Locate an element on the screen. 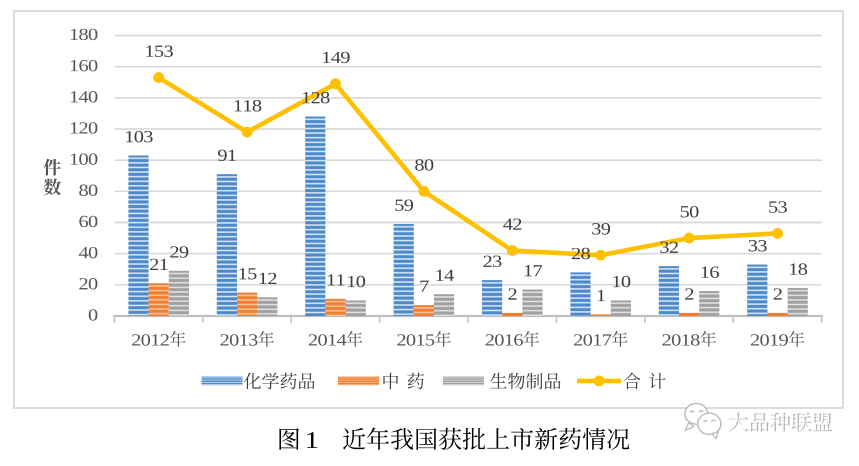  legend-swatch is located at coordinates (358, 381).